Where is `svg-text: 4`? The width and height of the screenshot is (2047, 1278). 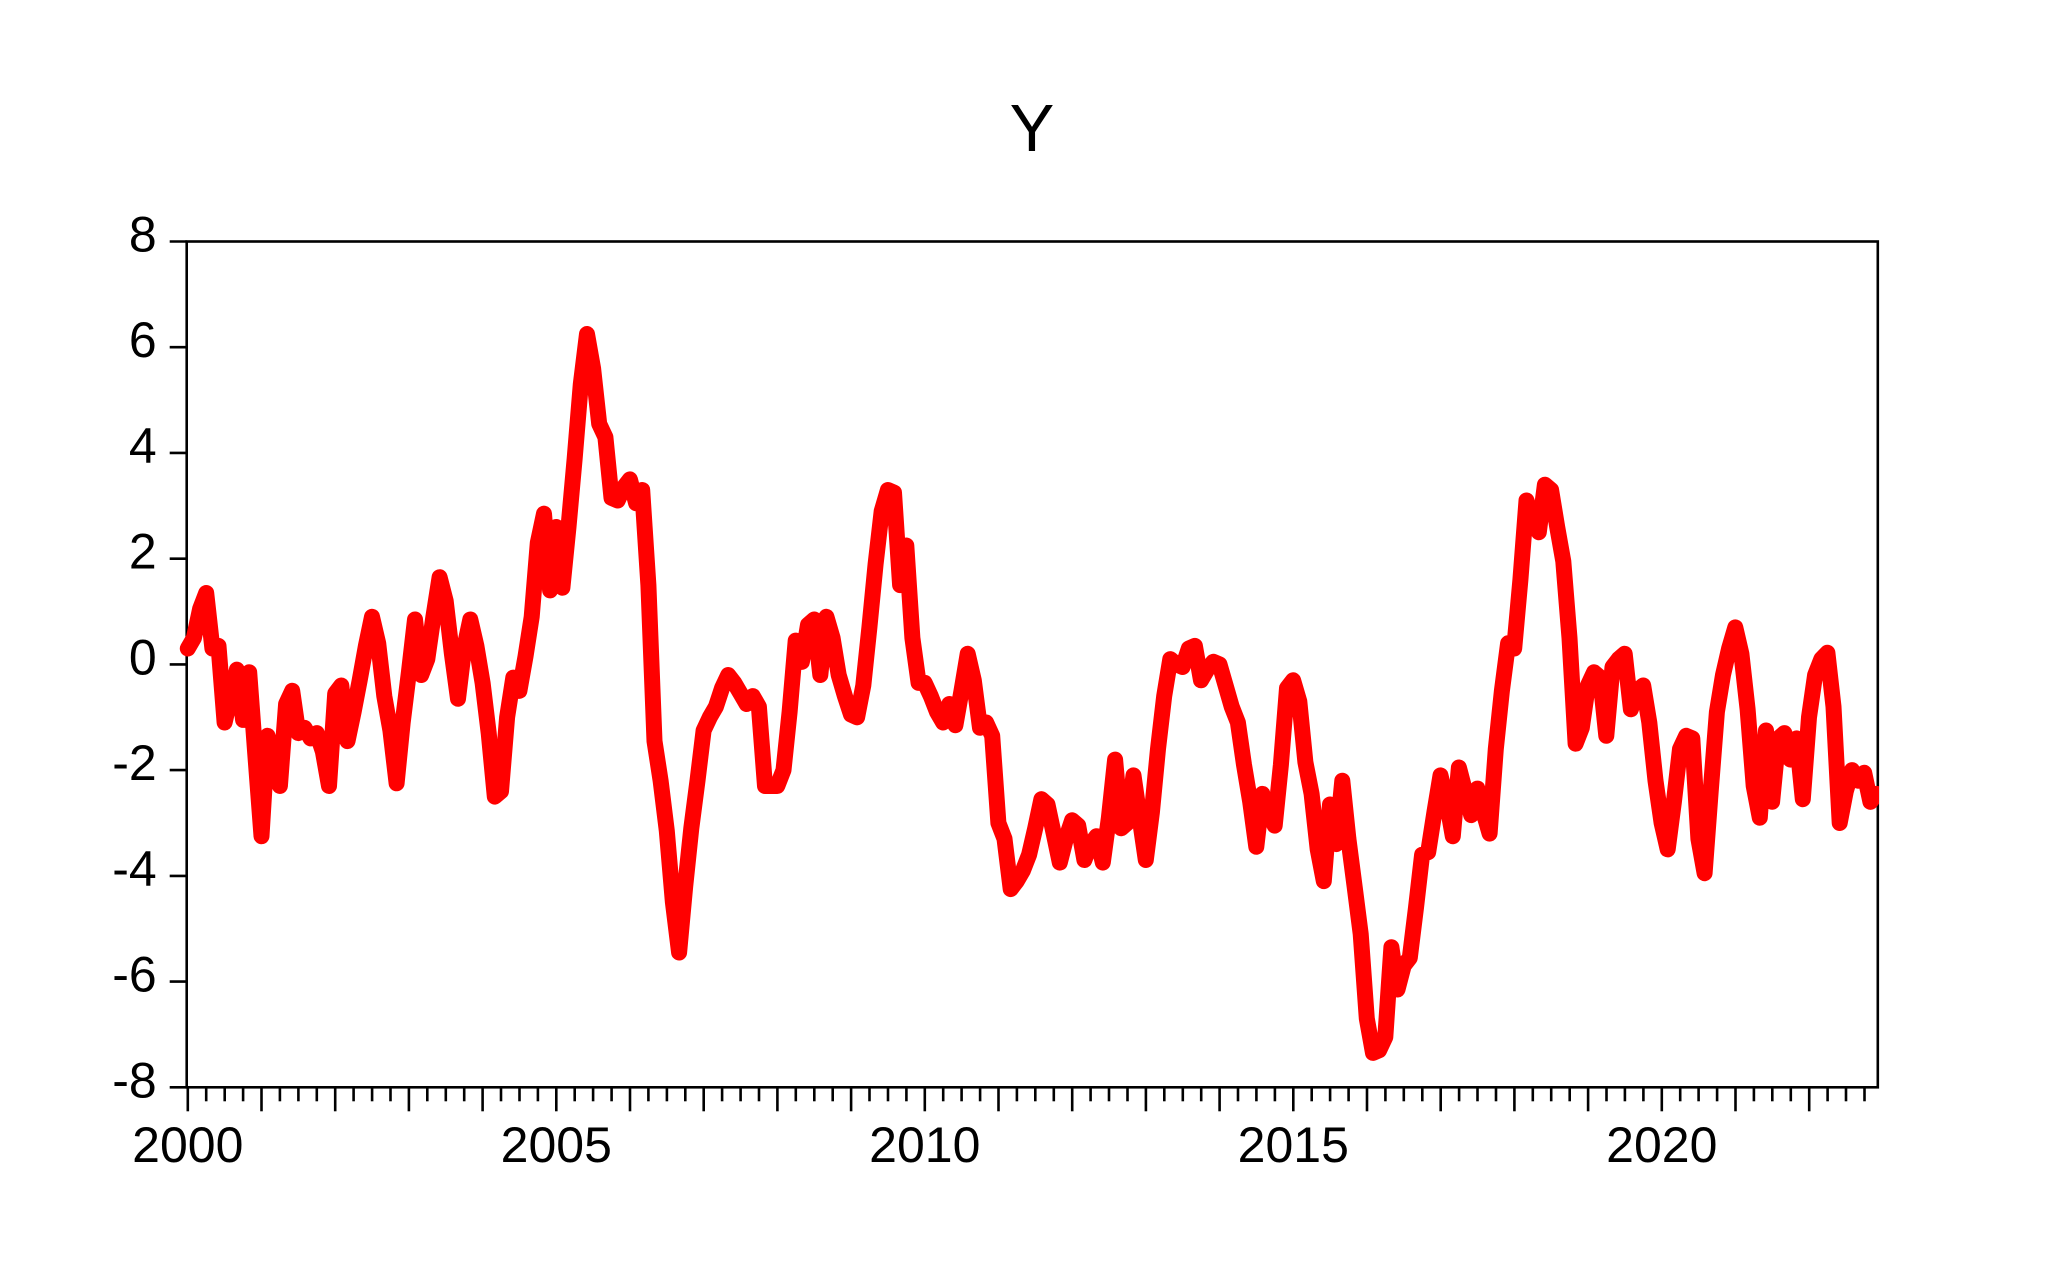 svg-text: 4 is located at coordinates (143, 446).